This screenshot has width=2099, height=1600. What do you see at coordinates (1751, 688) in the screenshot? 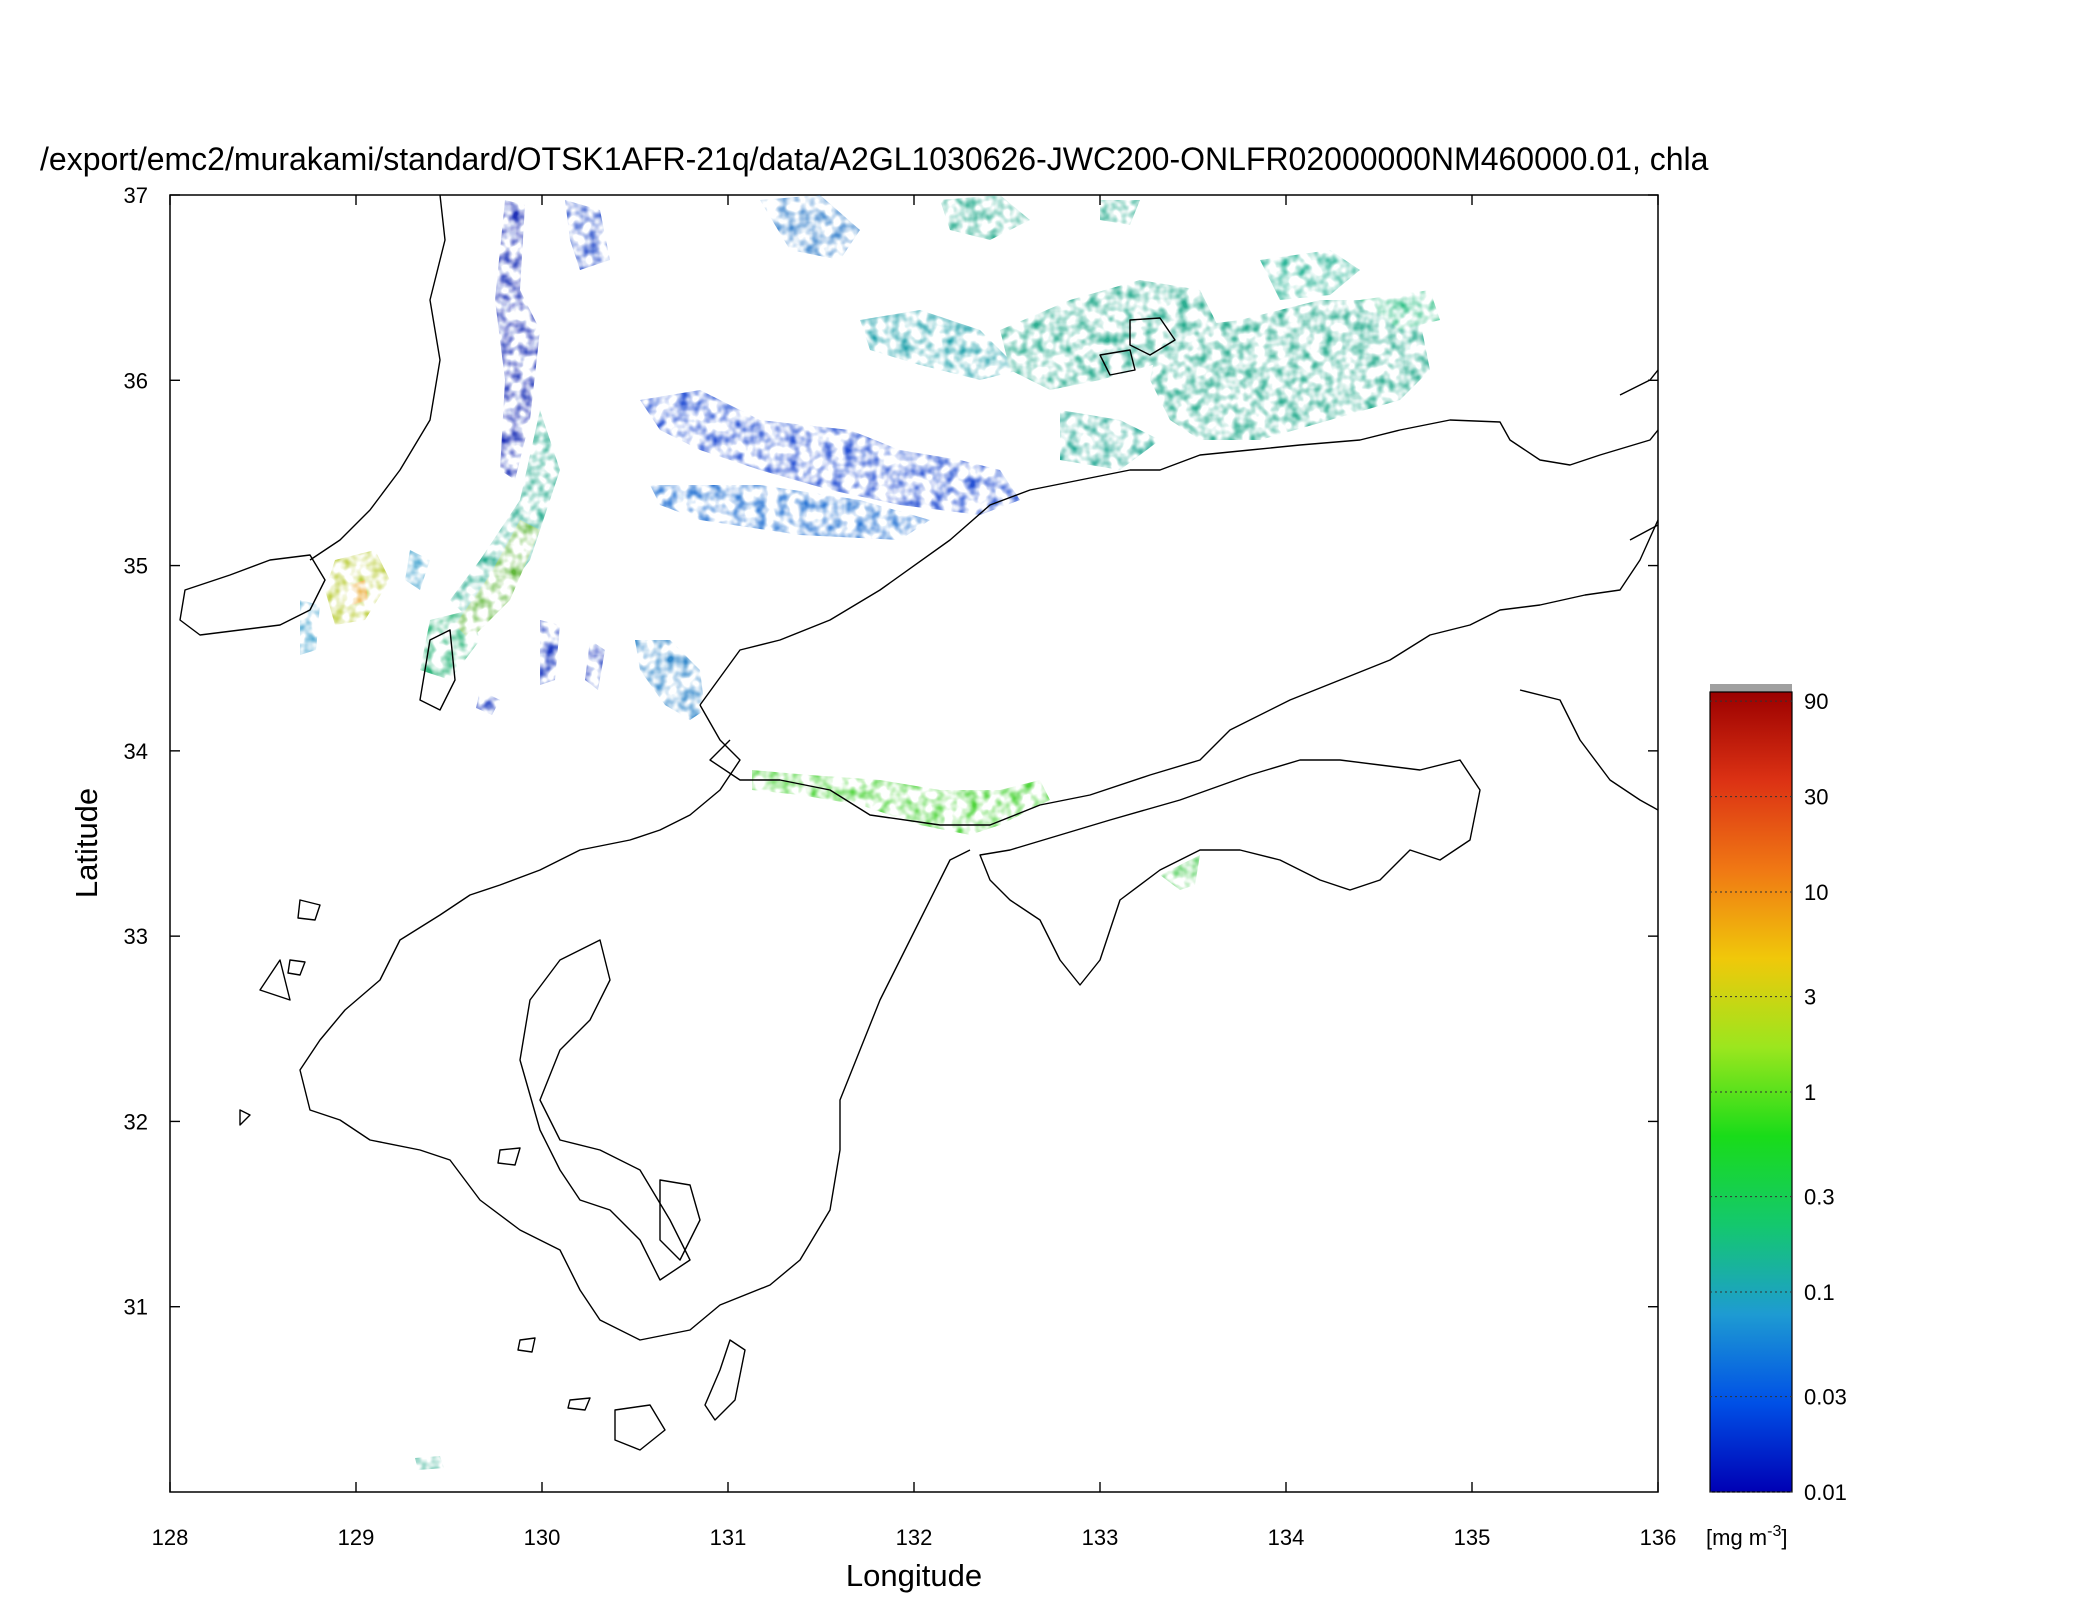
I see `colorbar-overflow` at bounding box center [1751, 688].